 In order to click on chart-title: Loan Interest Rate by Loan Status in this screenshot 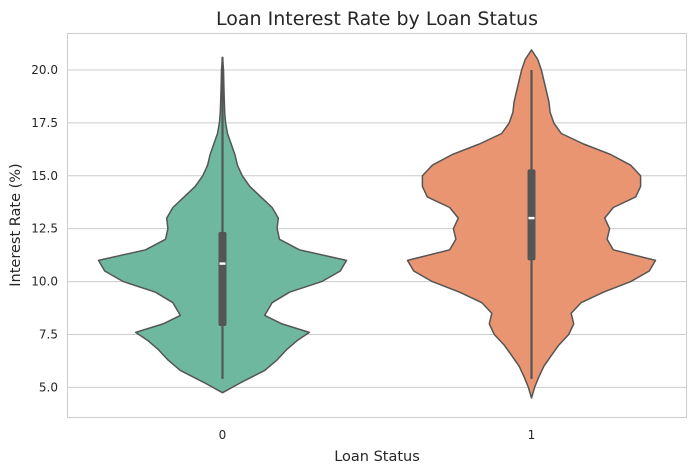, I will do `click(377, 19)`.